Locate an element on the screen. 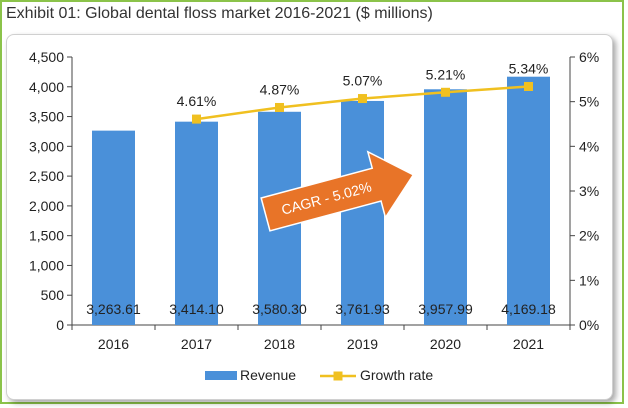 This screenshot has width=628, height=408. bar-2020 is located at coordinates (445, 207).